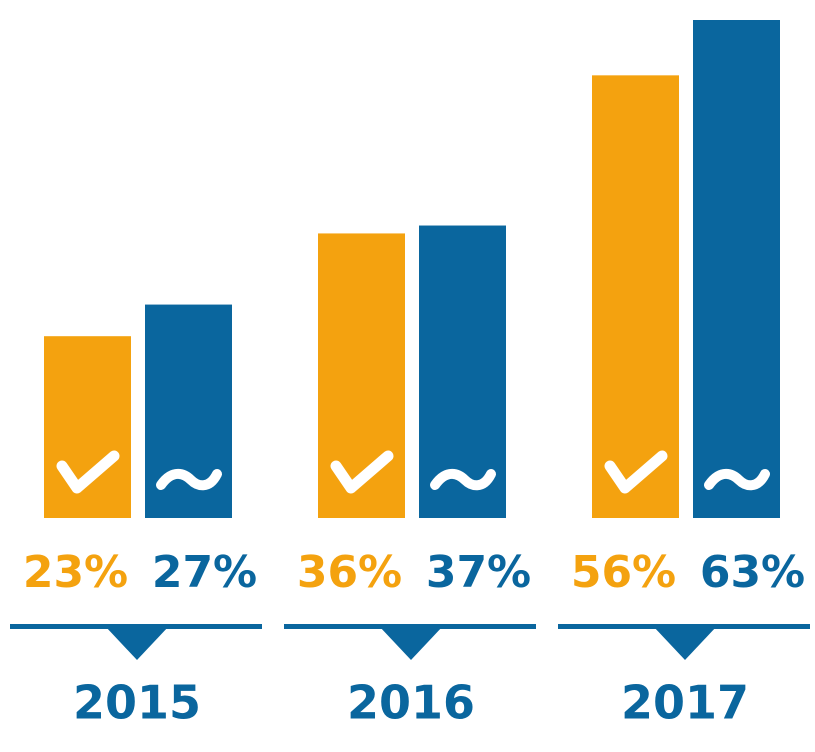  What do you see at coordinates (478, 572) in the screenshot?
I see `value-label: 37%` at bounding box center [478, 572].